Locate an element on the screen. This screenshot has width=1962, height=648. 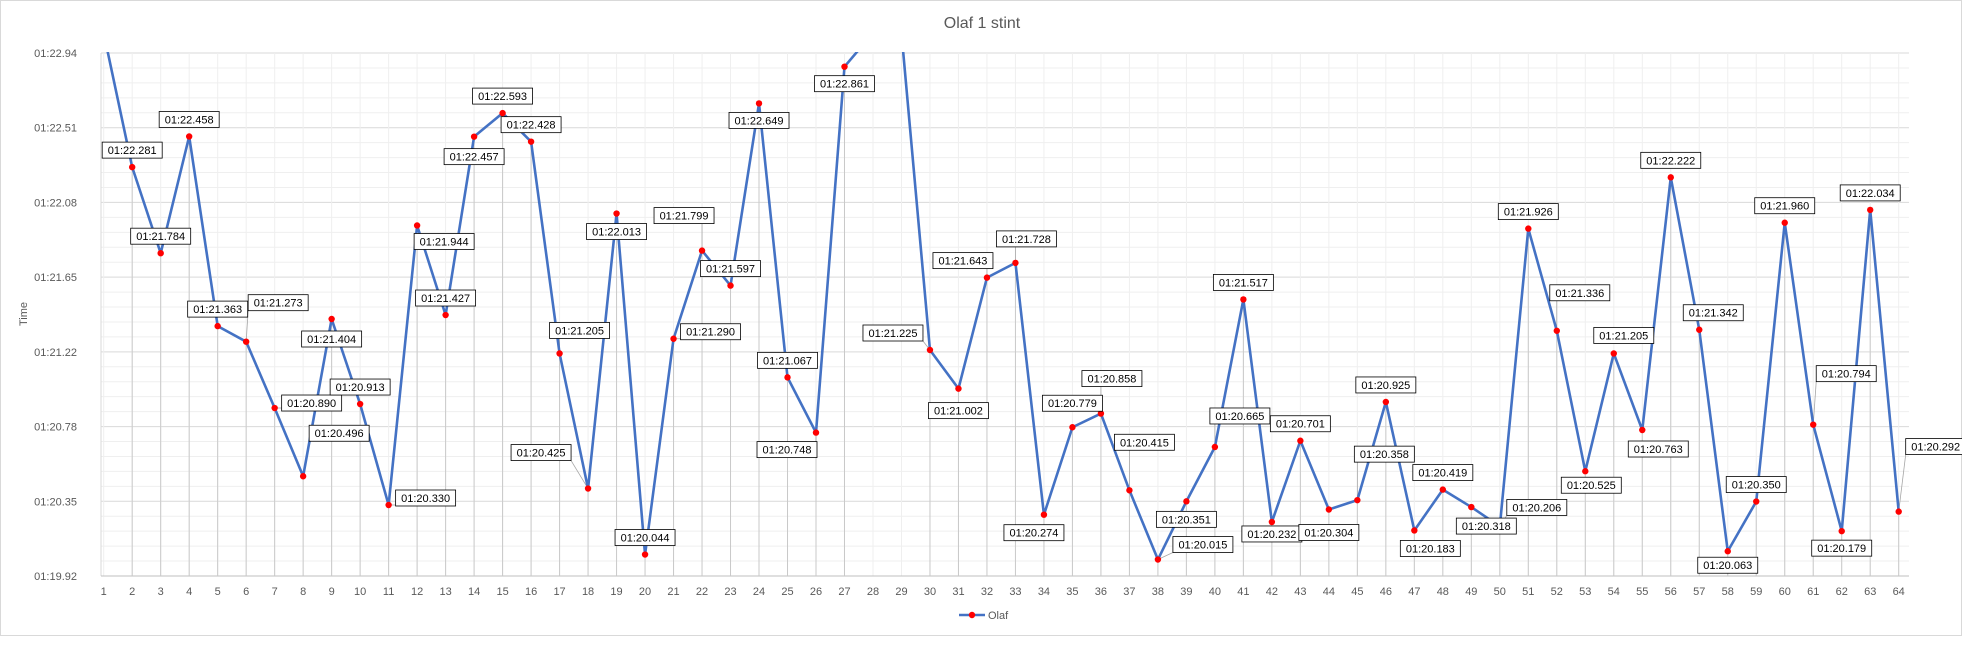
x-tick-label: 19 is located at coordinates (616, 592).